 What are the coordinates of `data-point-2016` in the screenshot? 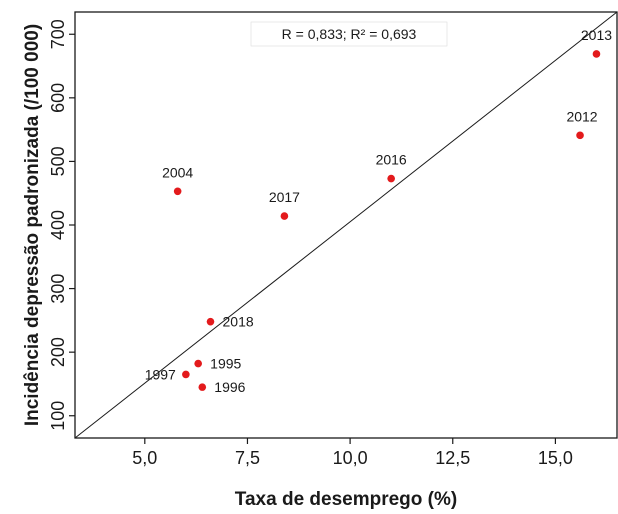 It's located at (391, 178).